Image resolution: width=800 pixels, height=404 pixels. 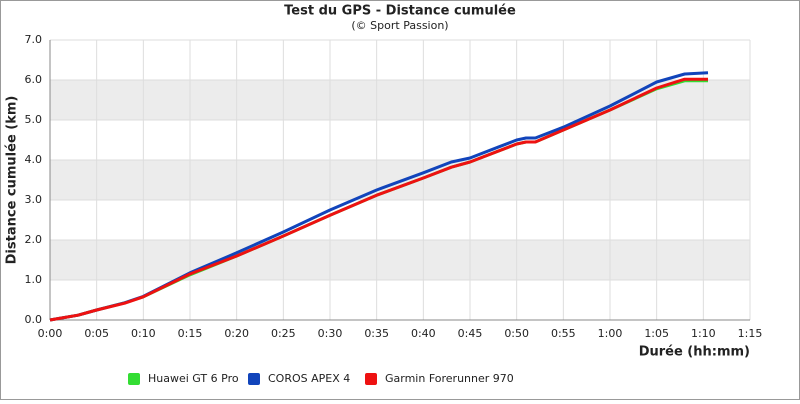 I want to click on y-tick-label: 3.0, so click(x=34, y=199).